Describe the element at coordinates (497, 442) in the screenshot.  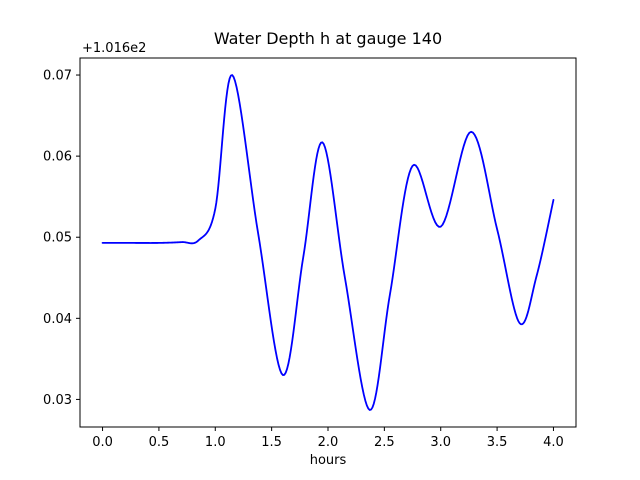
I see `x-tick-label: 3.5` at that location.